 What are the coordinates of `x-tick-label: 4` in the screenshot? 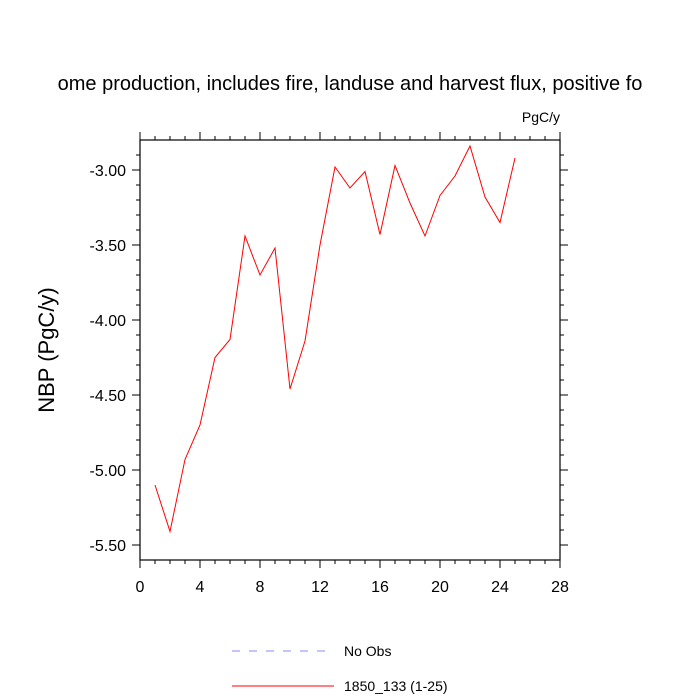 It's located at (200, 587).